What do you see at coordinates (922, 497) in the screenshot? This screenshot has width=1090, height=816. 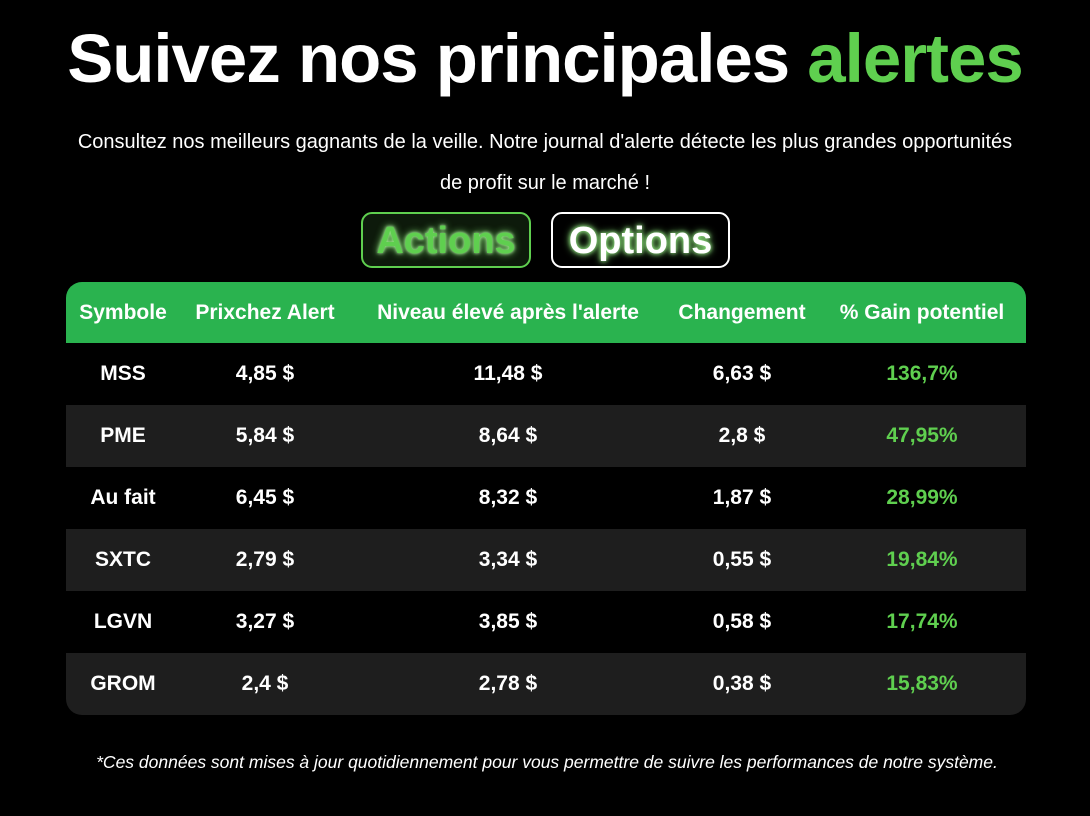 I see `cell-potential-gain: 28,99%` at bounding box center [922, 497].